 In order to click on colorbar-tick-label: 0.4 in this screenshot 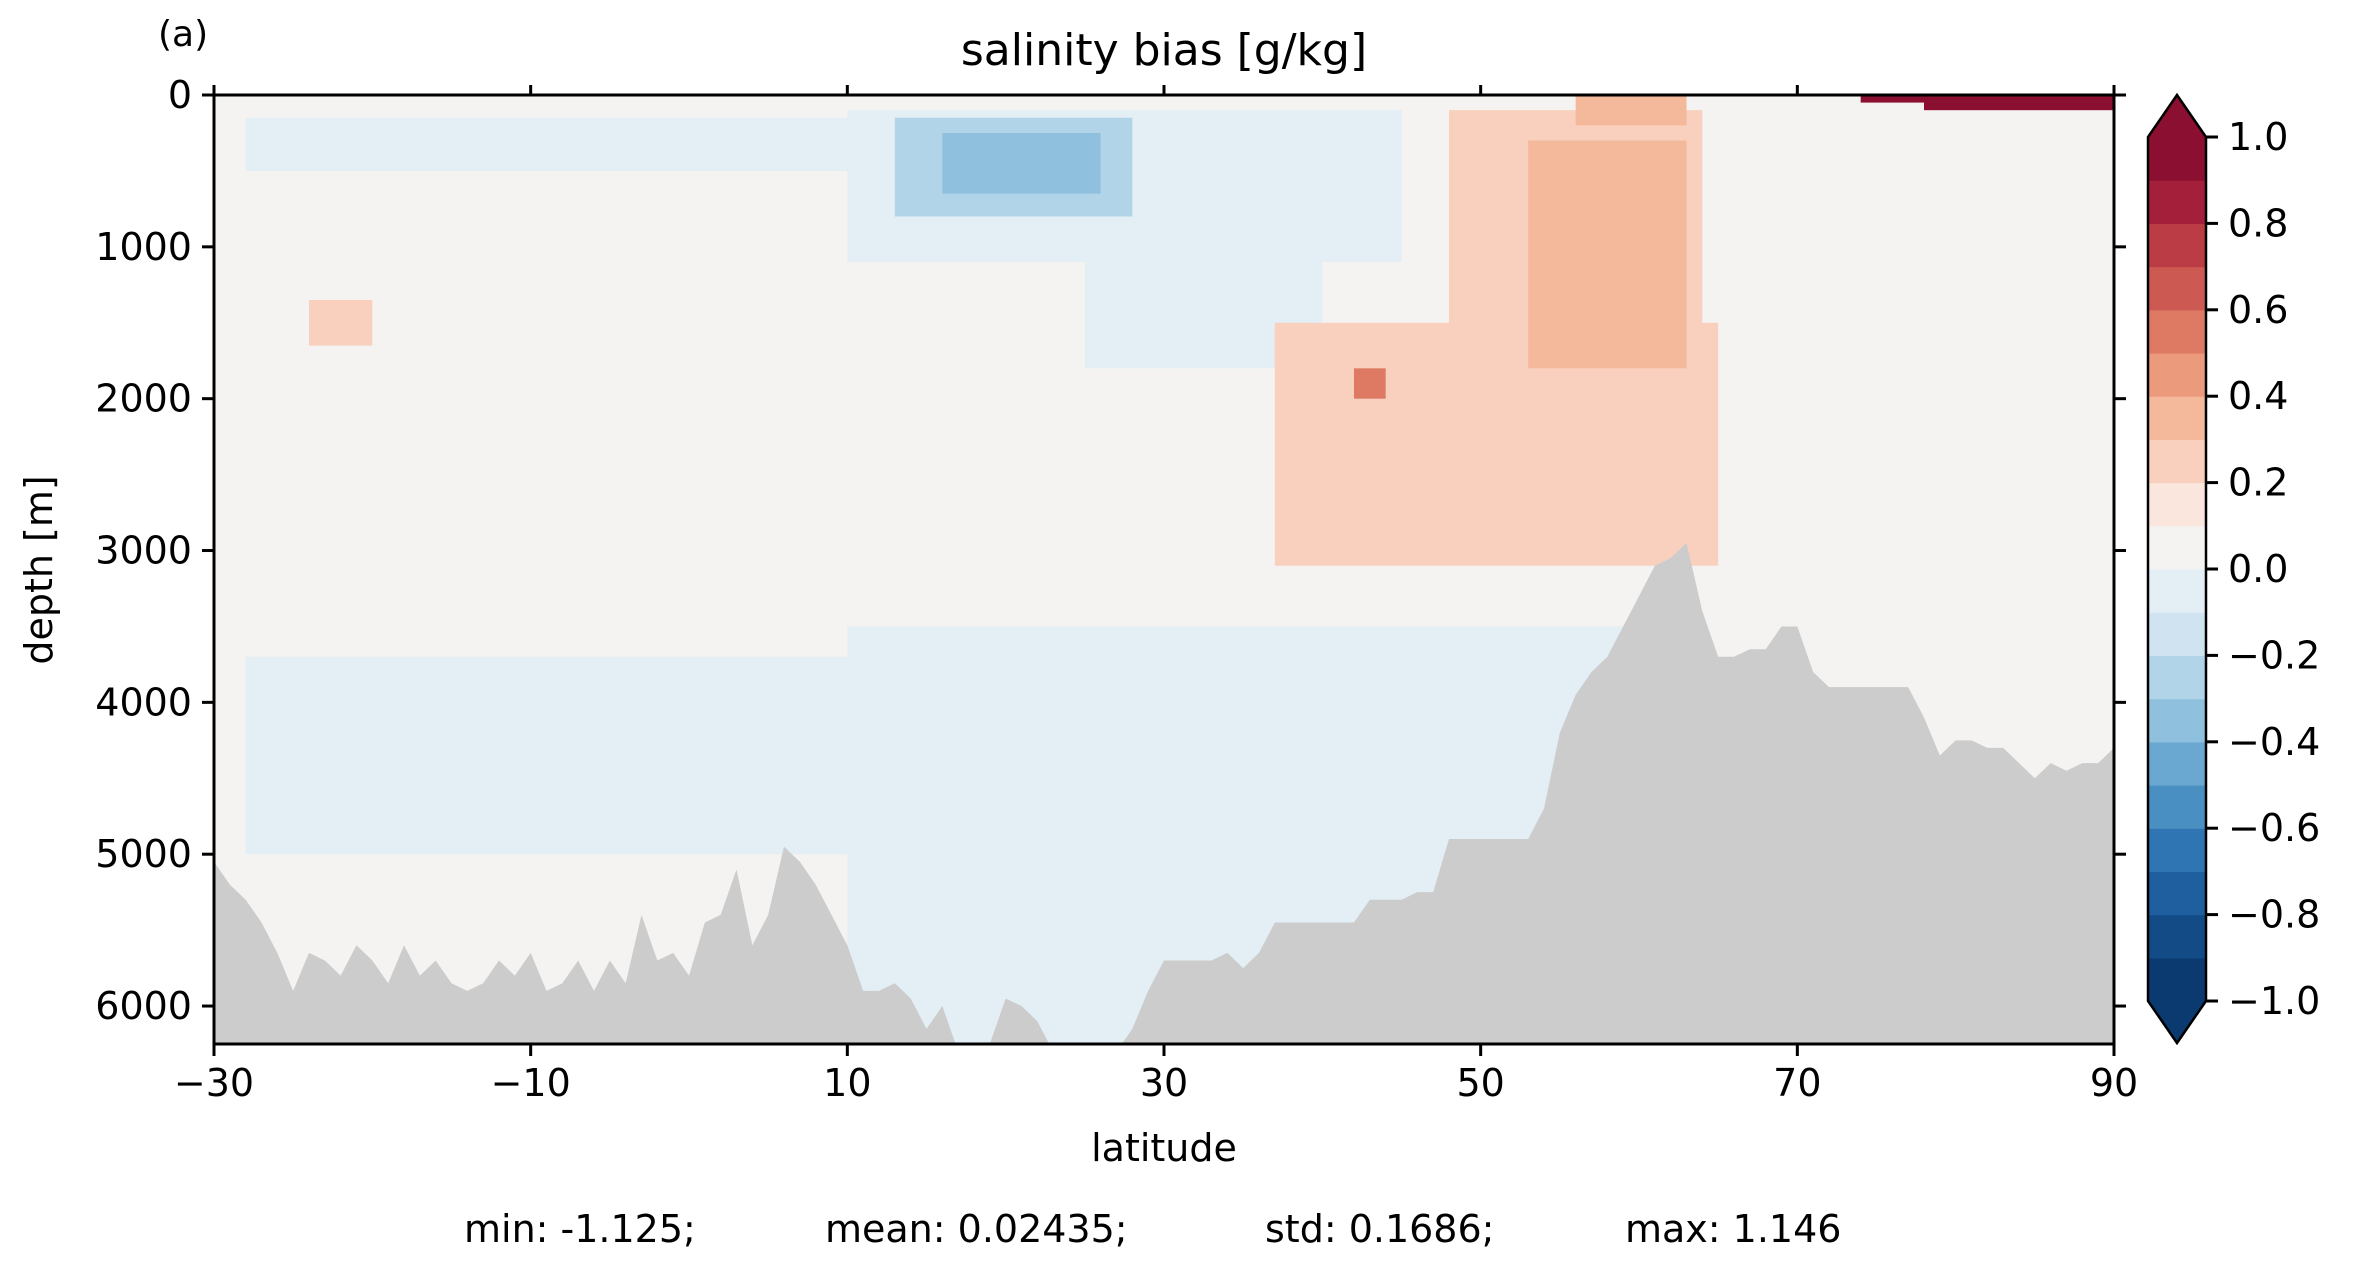, I will do `click(2258, 396)`.